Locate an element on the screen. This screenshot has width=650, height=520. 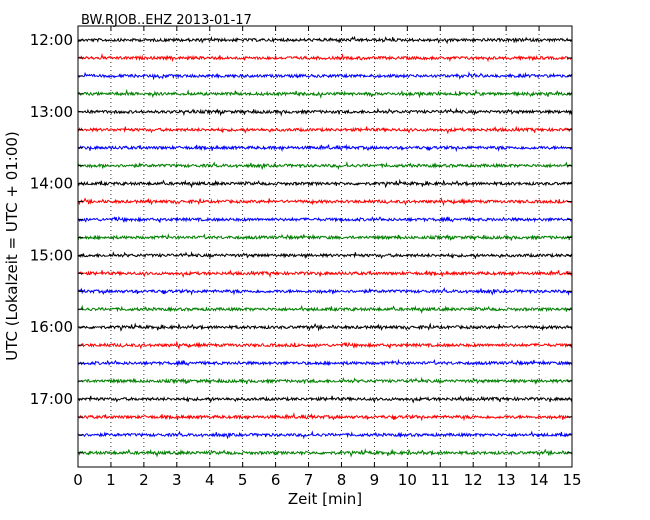
x-tick-label: 12 is located at coordinates (473, 480).